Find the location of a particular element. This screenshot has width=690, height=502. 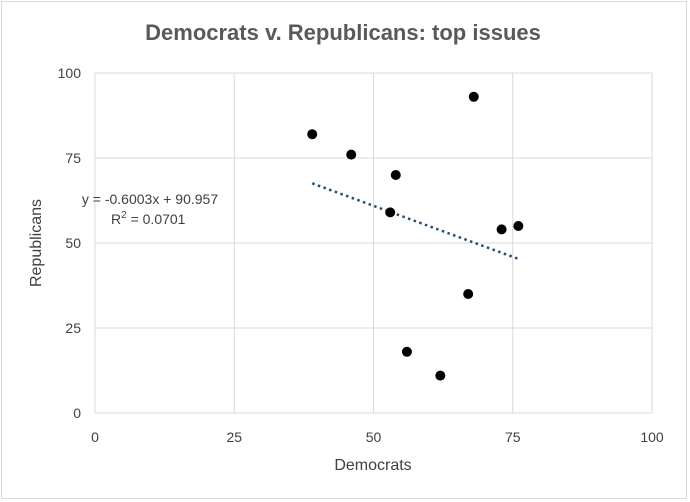

y-tick-label: 0 is located at coordinates (77, 413).